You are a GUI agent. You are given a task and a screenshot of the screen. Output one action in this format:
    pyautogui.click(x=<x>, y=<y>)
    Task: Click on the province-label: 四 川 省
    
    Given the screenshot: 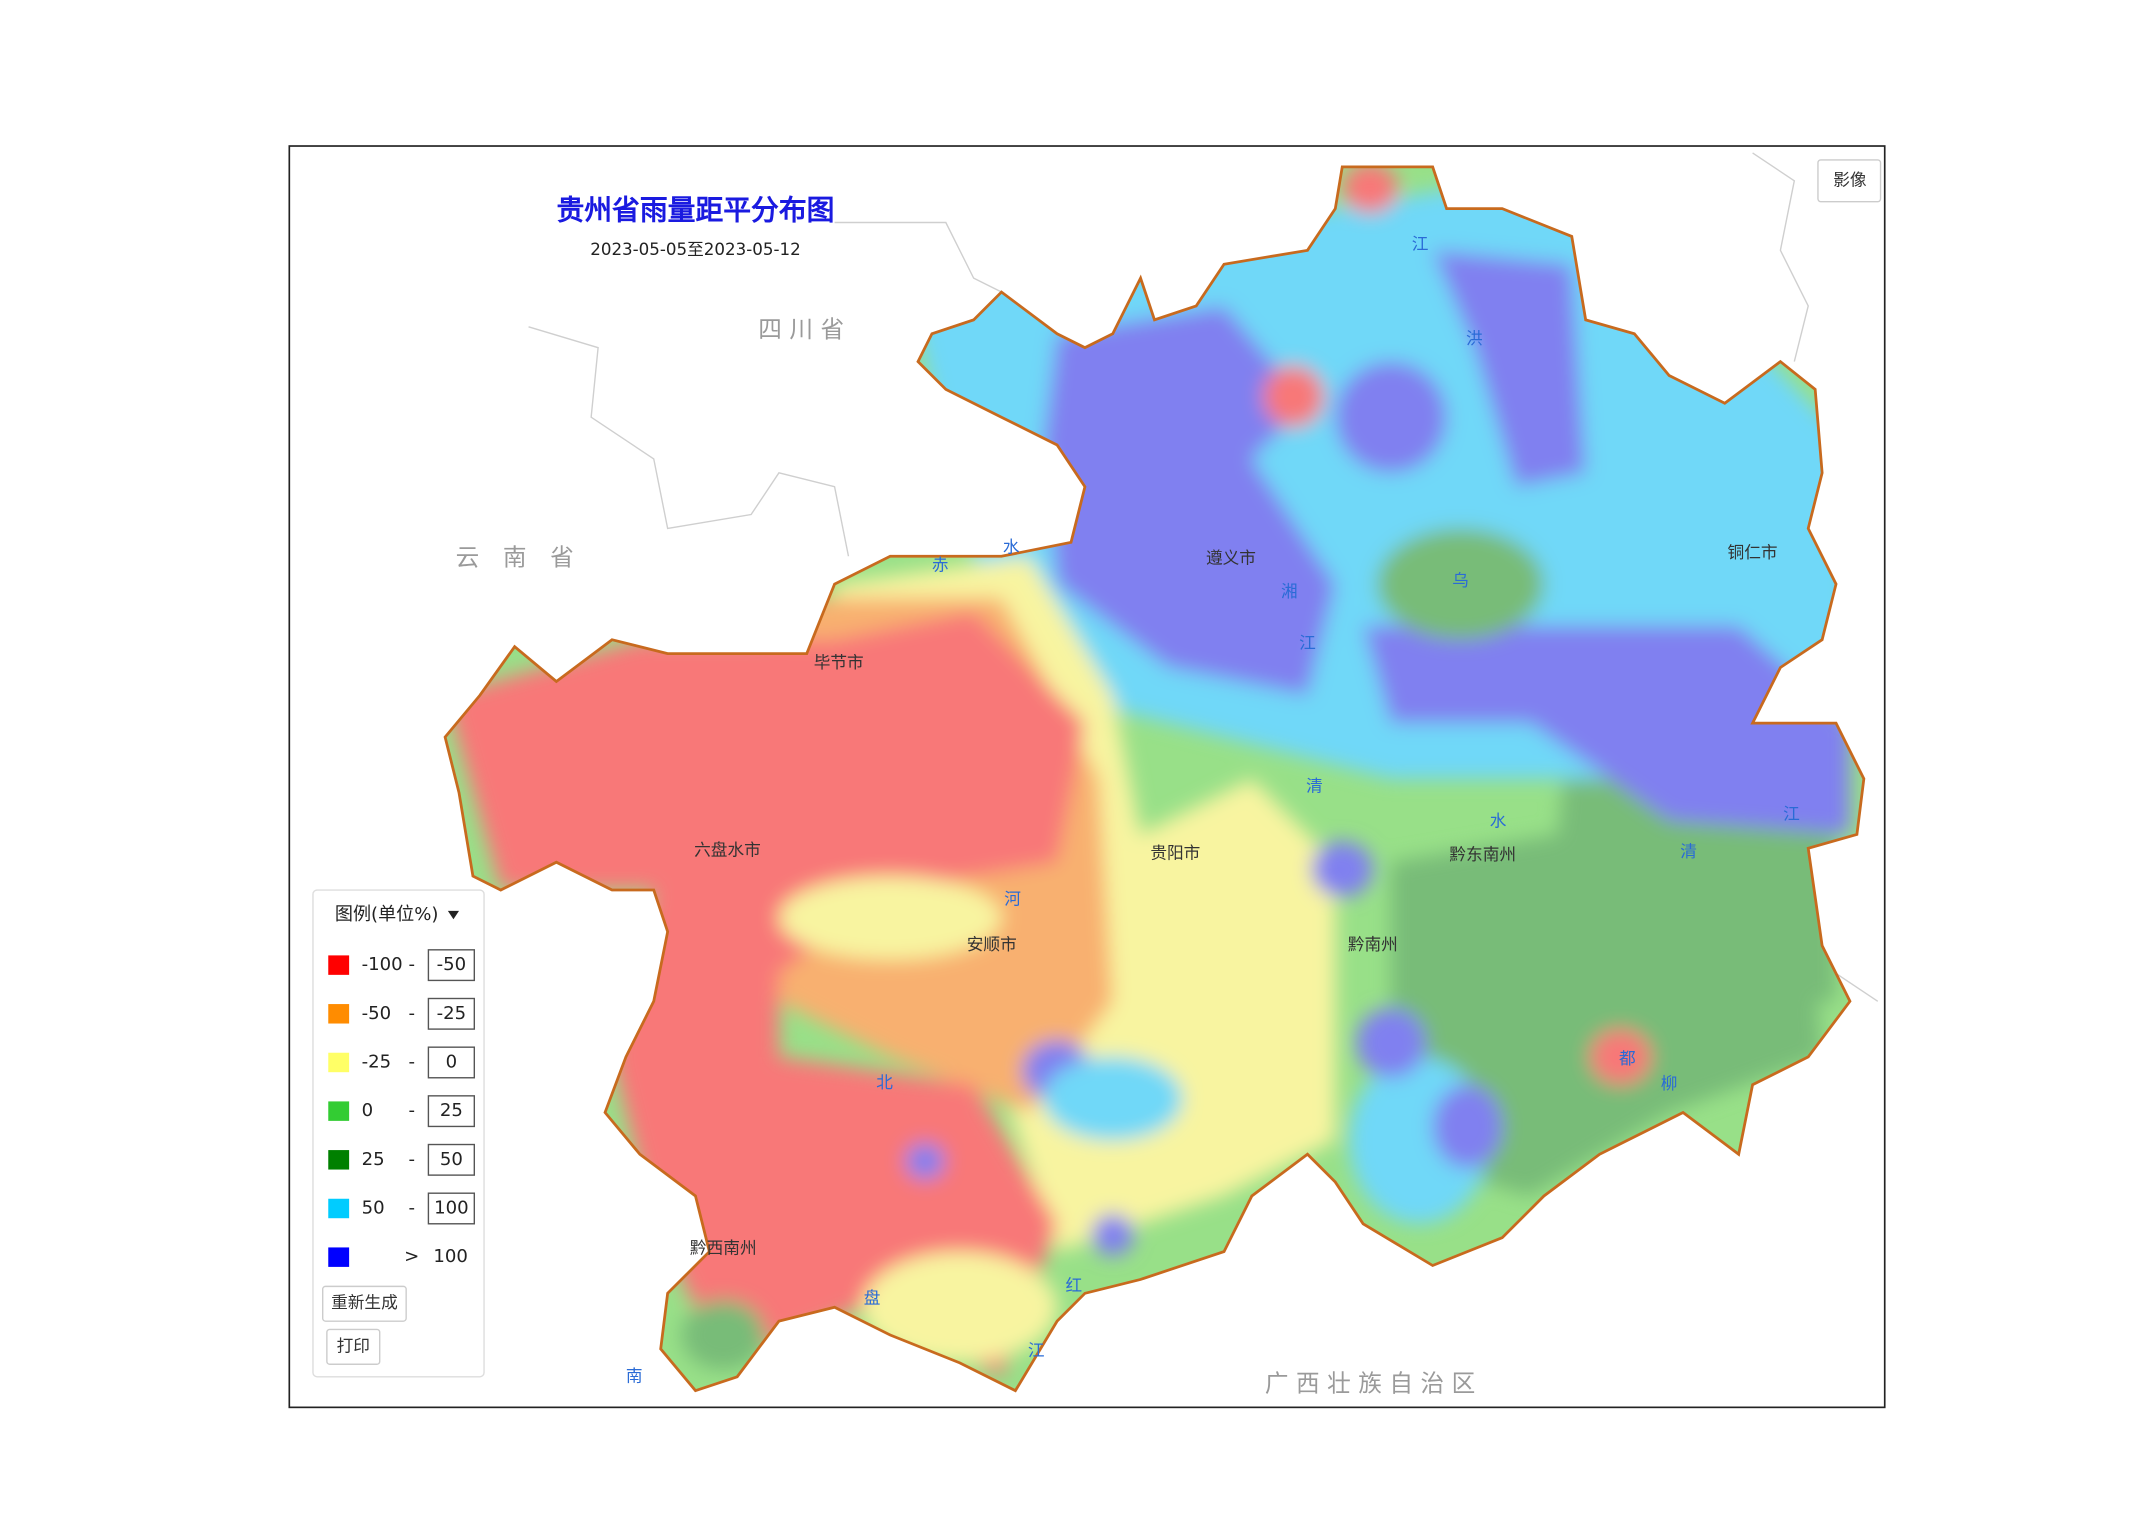 What is the action you would take?
    pyautogui.click(x=801, y=329)
    